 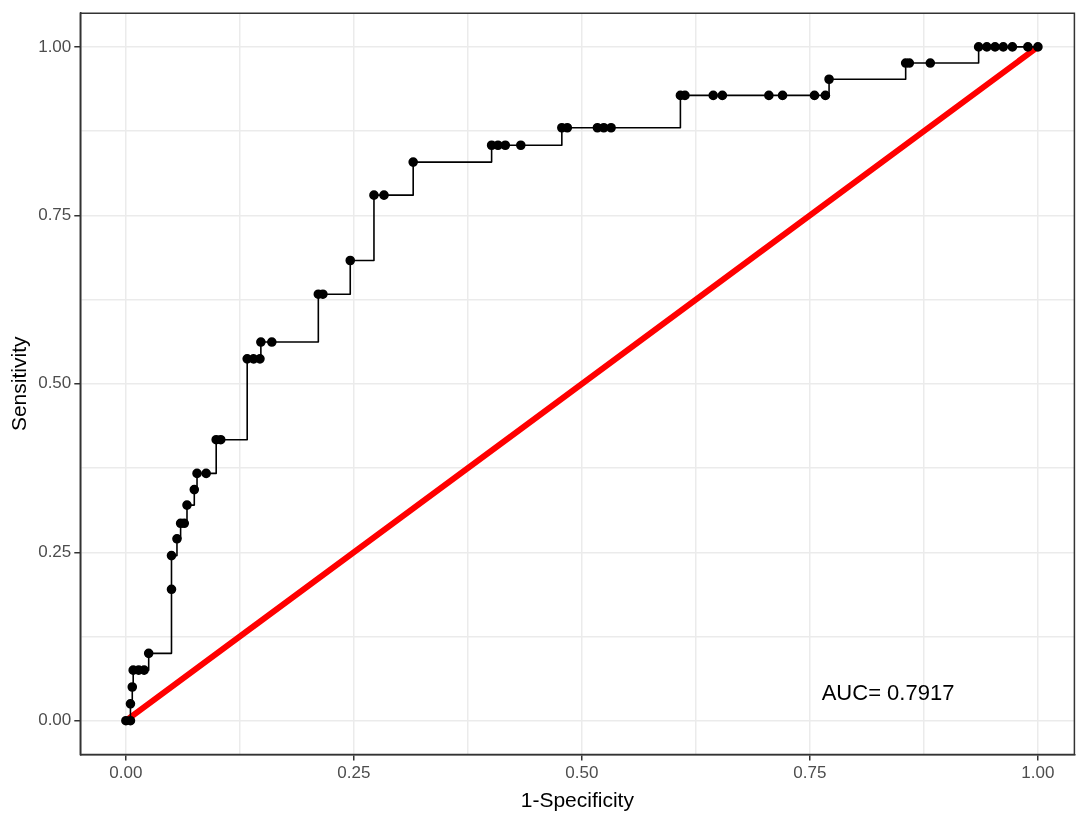 What do you see at coordinates (888, 693) in the screenshot?
I see `annotation: AUC= 0.7917` at bounding box center [888, 693].